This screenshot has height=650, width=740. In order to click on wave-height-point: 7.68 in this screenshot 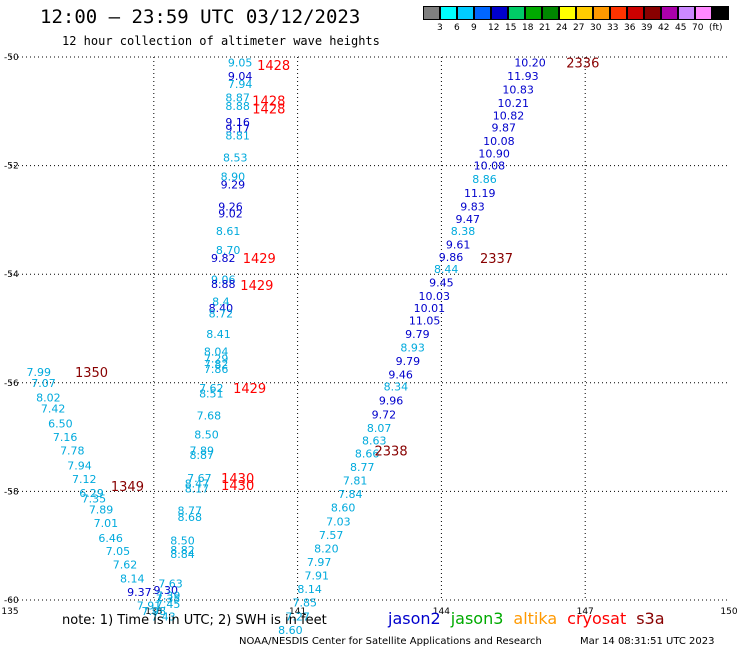, I will do `click(209, 415)`.